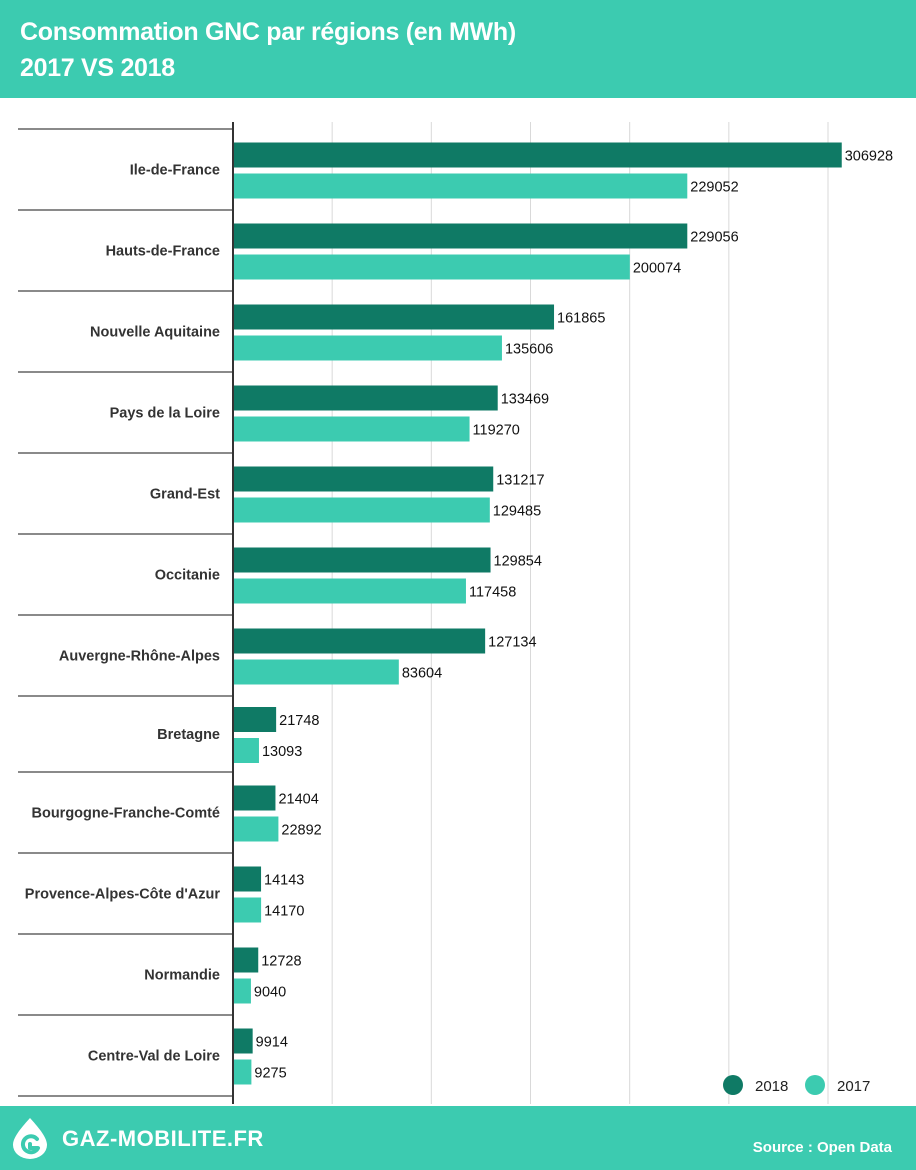  I want to click on data-label: 135606, so click(529, 350).